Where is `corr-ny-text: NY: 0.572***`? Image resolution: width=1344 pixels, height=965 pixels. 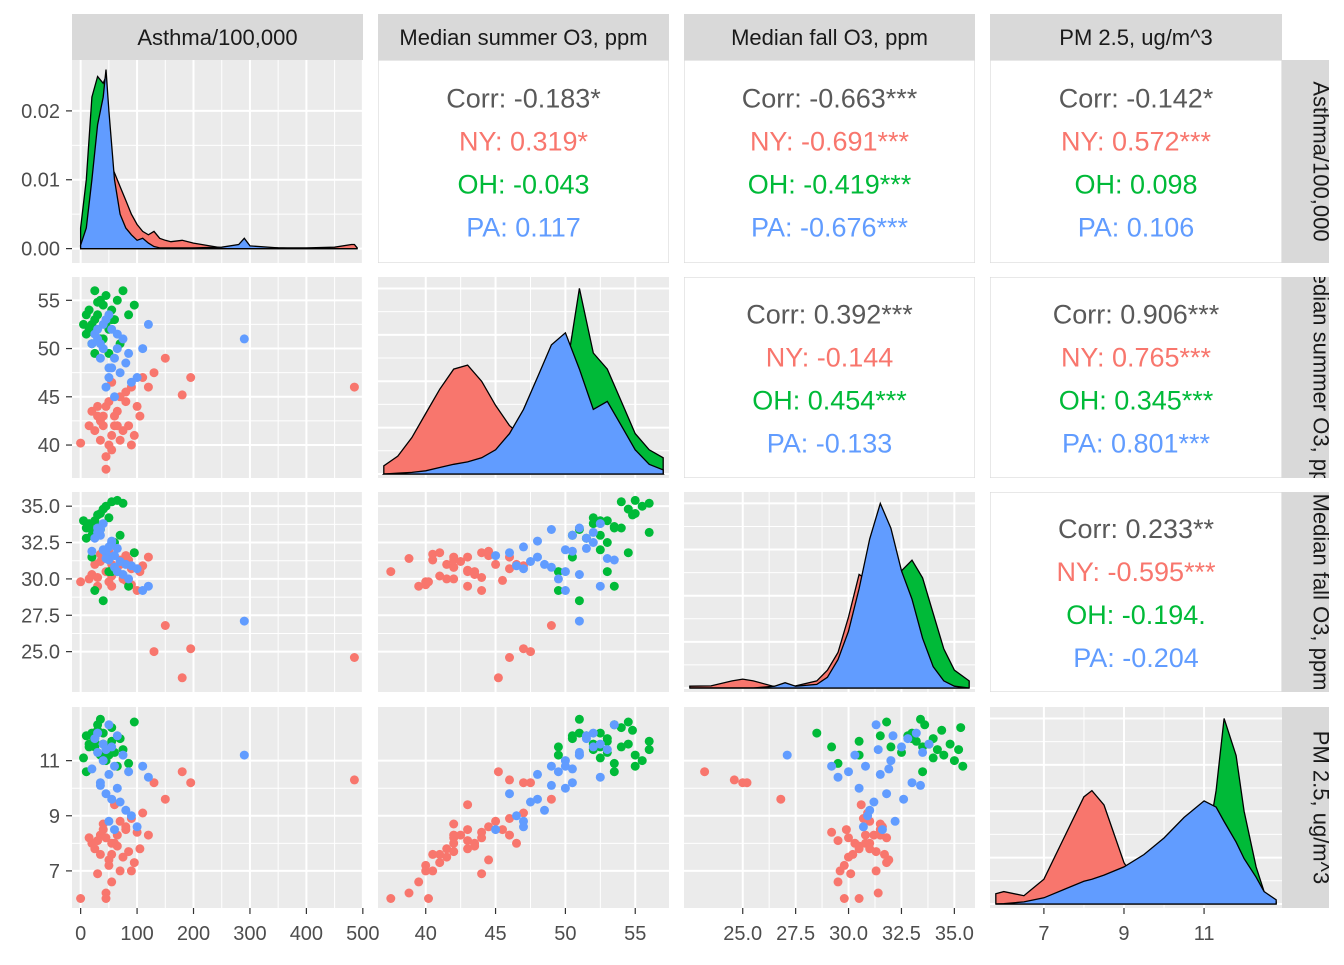 corr-ny-text: NY: 0.572*** is located at coordinates (1136, 142).